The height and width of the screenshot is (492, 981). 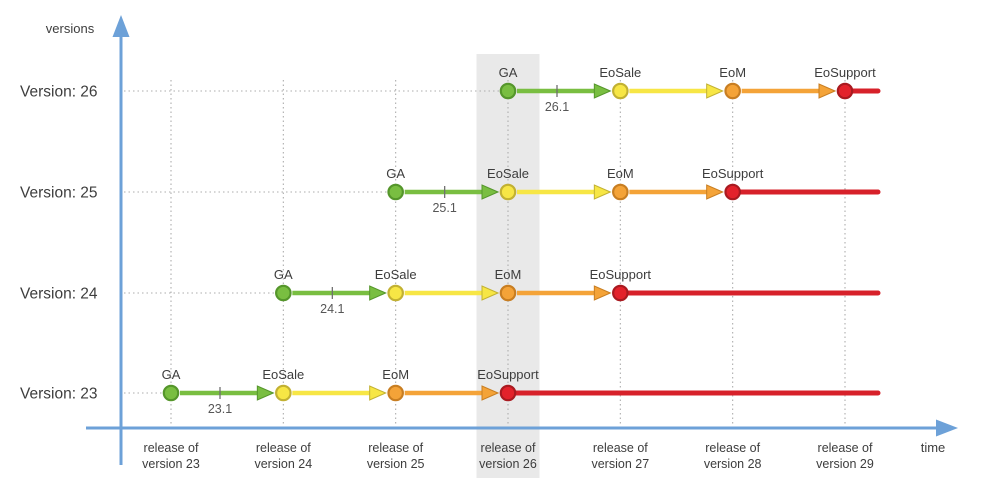 I want to click on version-row-label: Version: 23, so click(x=59, y=394).